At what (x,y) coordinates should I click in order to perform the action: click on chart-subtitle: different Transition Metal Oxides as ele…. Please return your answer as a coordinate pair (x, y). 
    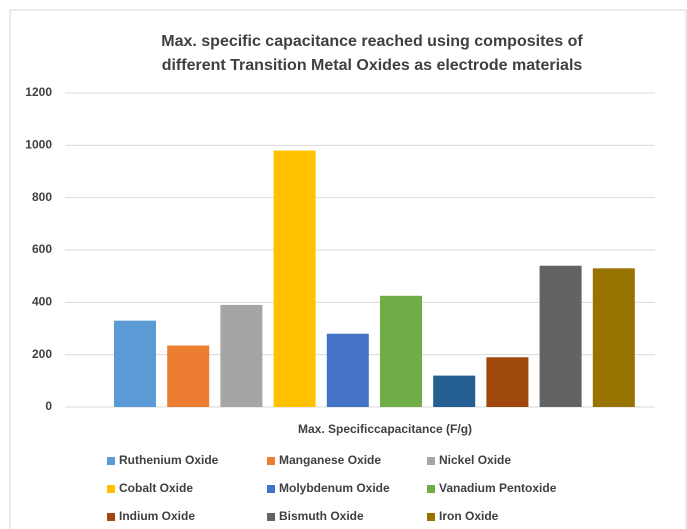
    Looking at the image, I should click on (372, 65).